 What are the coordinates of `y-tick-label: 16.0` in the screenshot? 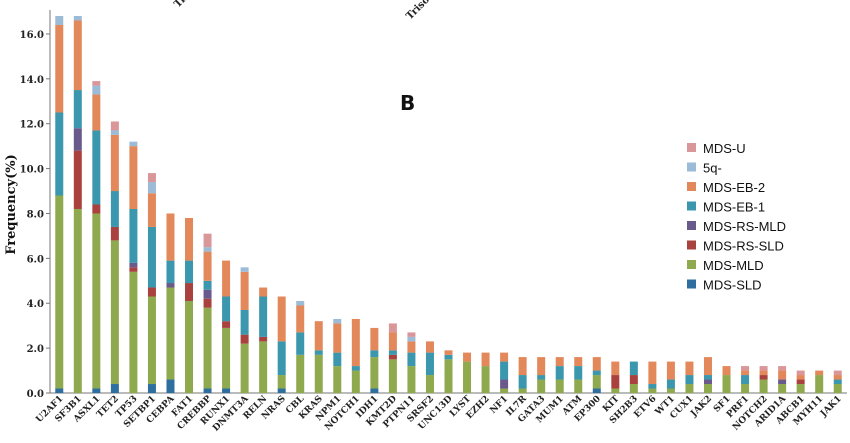 It's located at (32, 35).